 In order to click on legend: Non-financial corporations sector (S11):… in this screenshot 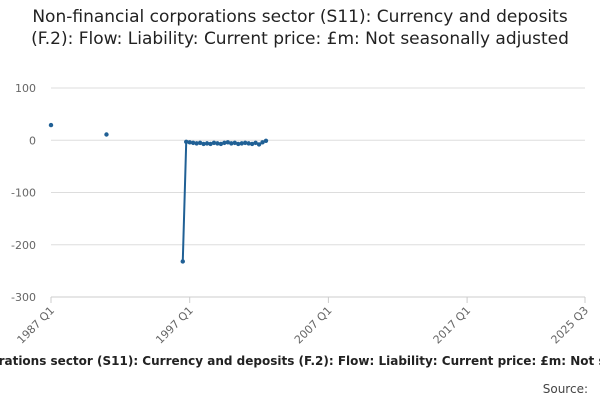, I will do `click(300, 361)`.